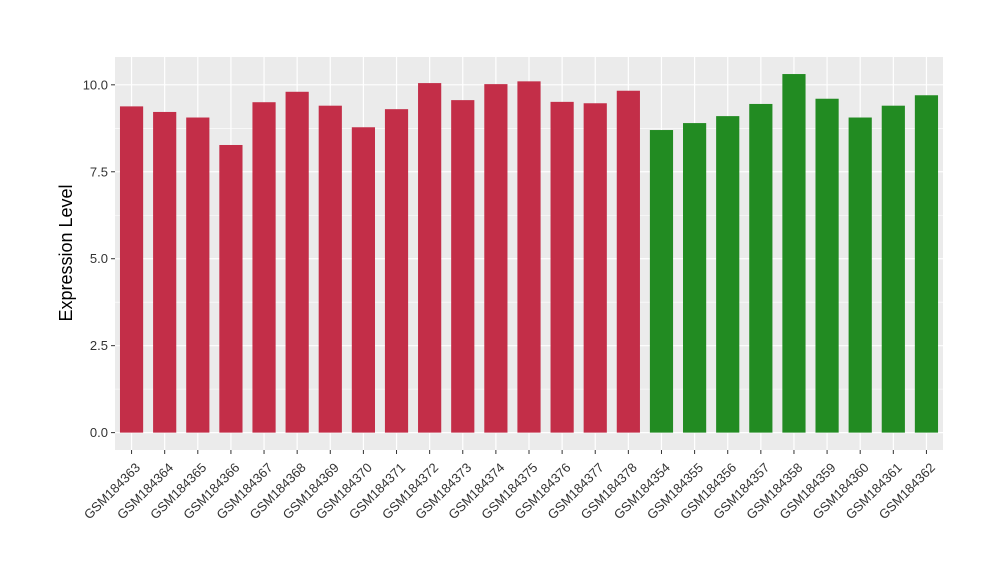 The height and width of the screenshot is (580, 1000). What do you see at coordinates (297, 262) in the screenshot?
I see `bar-GSM184368` at bounding box center [297, 262].